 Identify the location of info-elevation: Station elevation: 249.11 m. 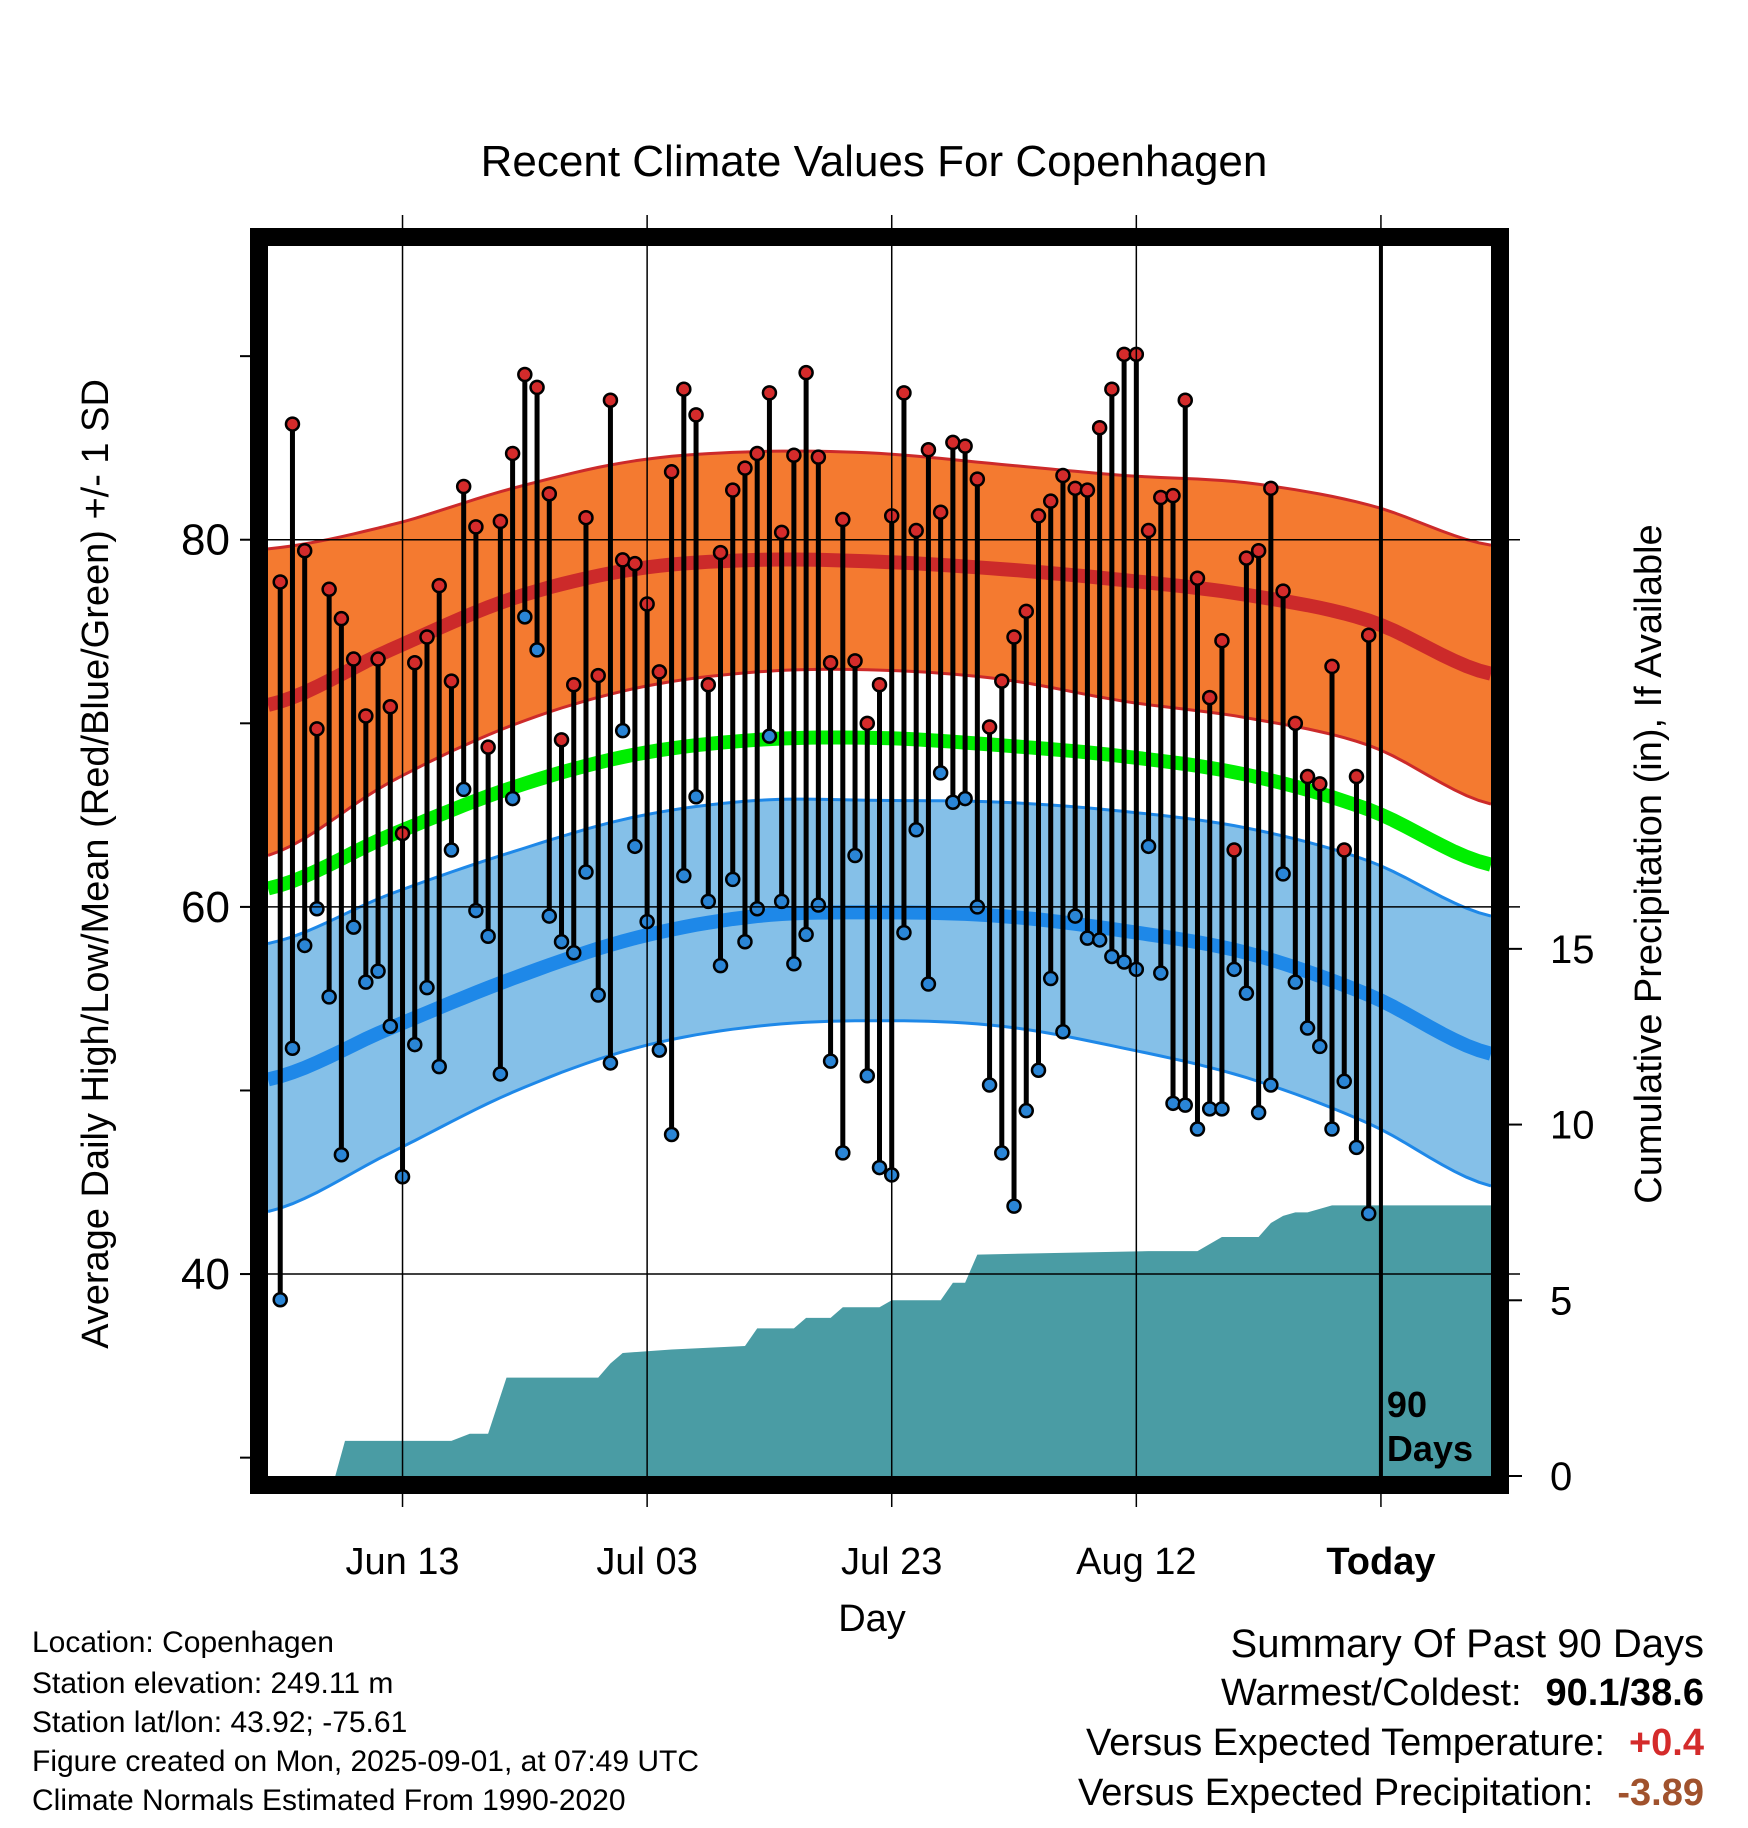
(213, 1683).